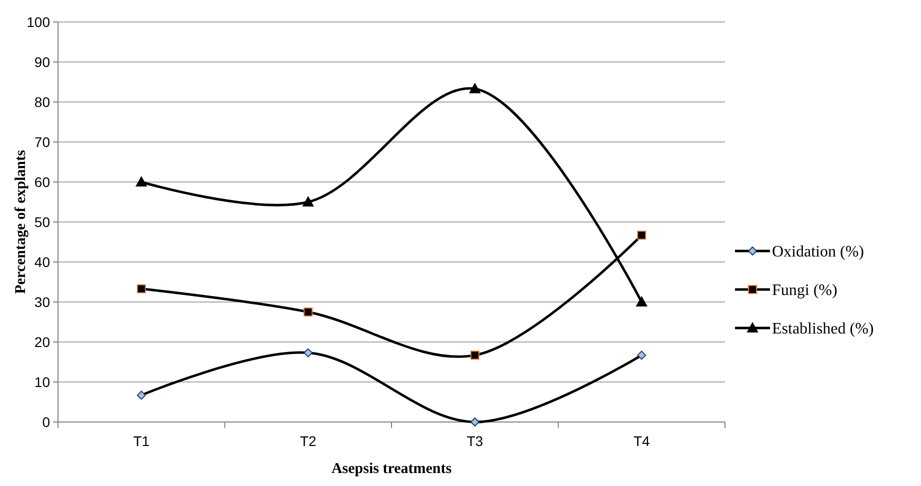 This screenshot has width=921, height=486. What do you see at coordinates (42, 302) in the screenshot?
I see `y-tick-label: 30` at bounding box center [42, 302].